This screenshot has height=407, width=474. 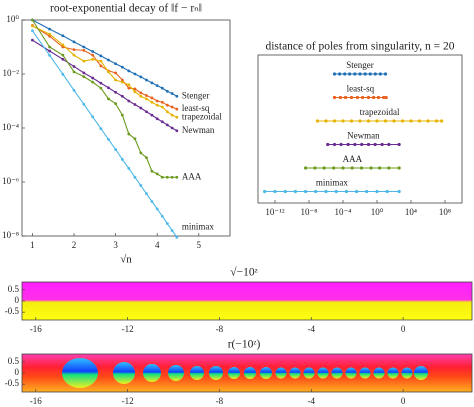 What do you see at coordinates (244, 345) in the screenshot?
I see `chart-title: r(−10ᶻ)` at bounding box center [244, 345].